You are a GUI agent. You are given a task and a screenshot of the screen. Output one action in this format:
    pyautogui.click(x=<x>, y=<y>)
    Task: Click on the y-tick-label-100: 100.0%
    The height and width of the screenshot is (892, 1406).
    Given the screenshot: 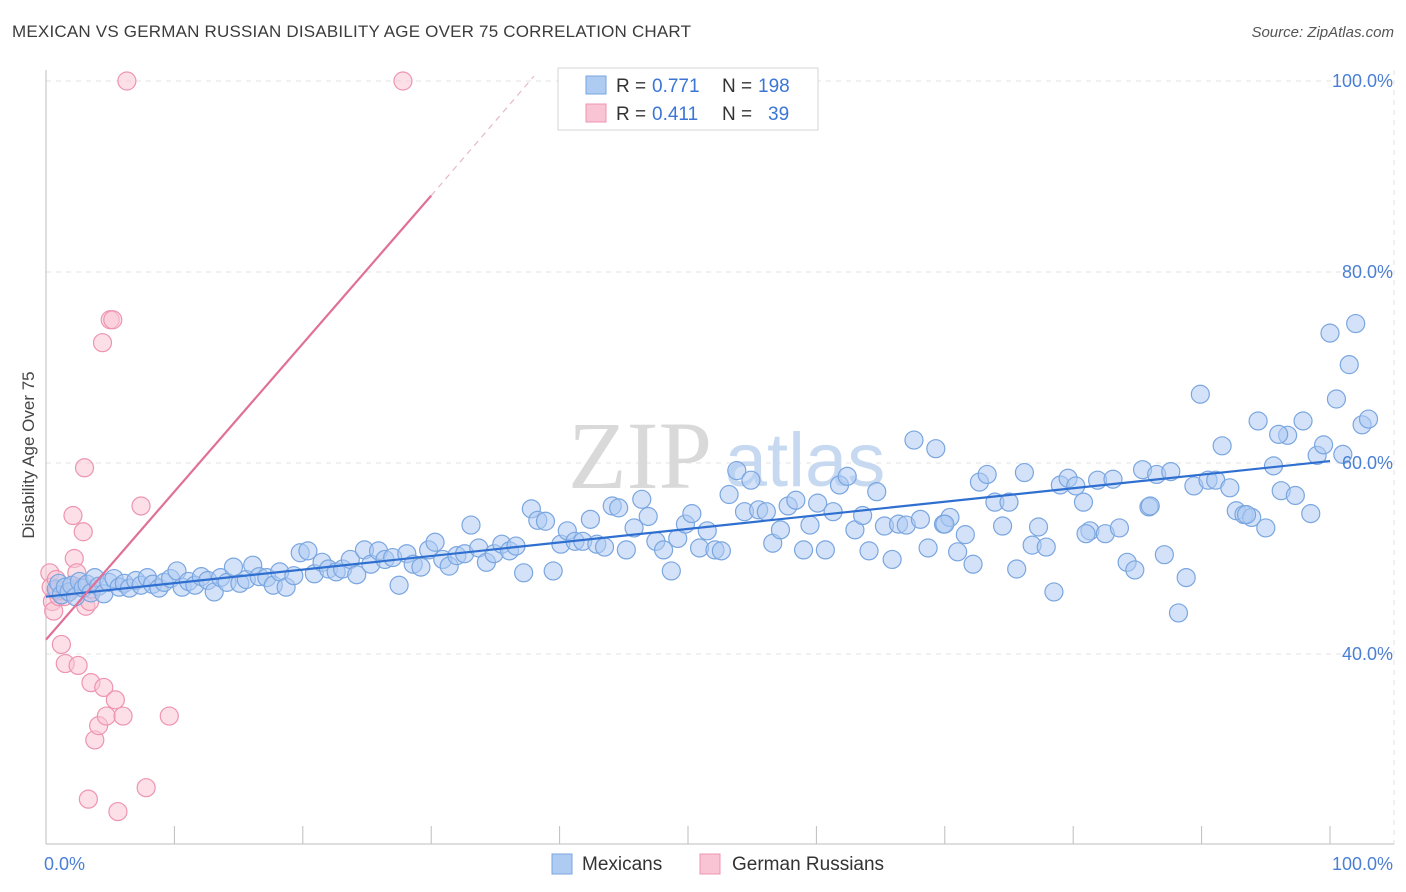 What is the action you would take?
    pyautogui.click(x=1362, y=81)
    